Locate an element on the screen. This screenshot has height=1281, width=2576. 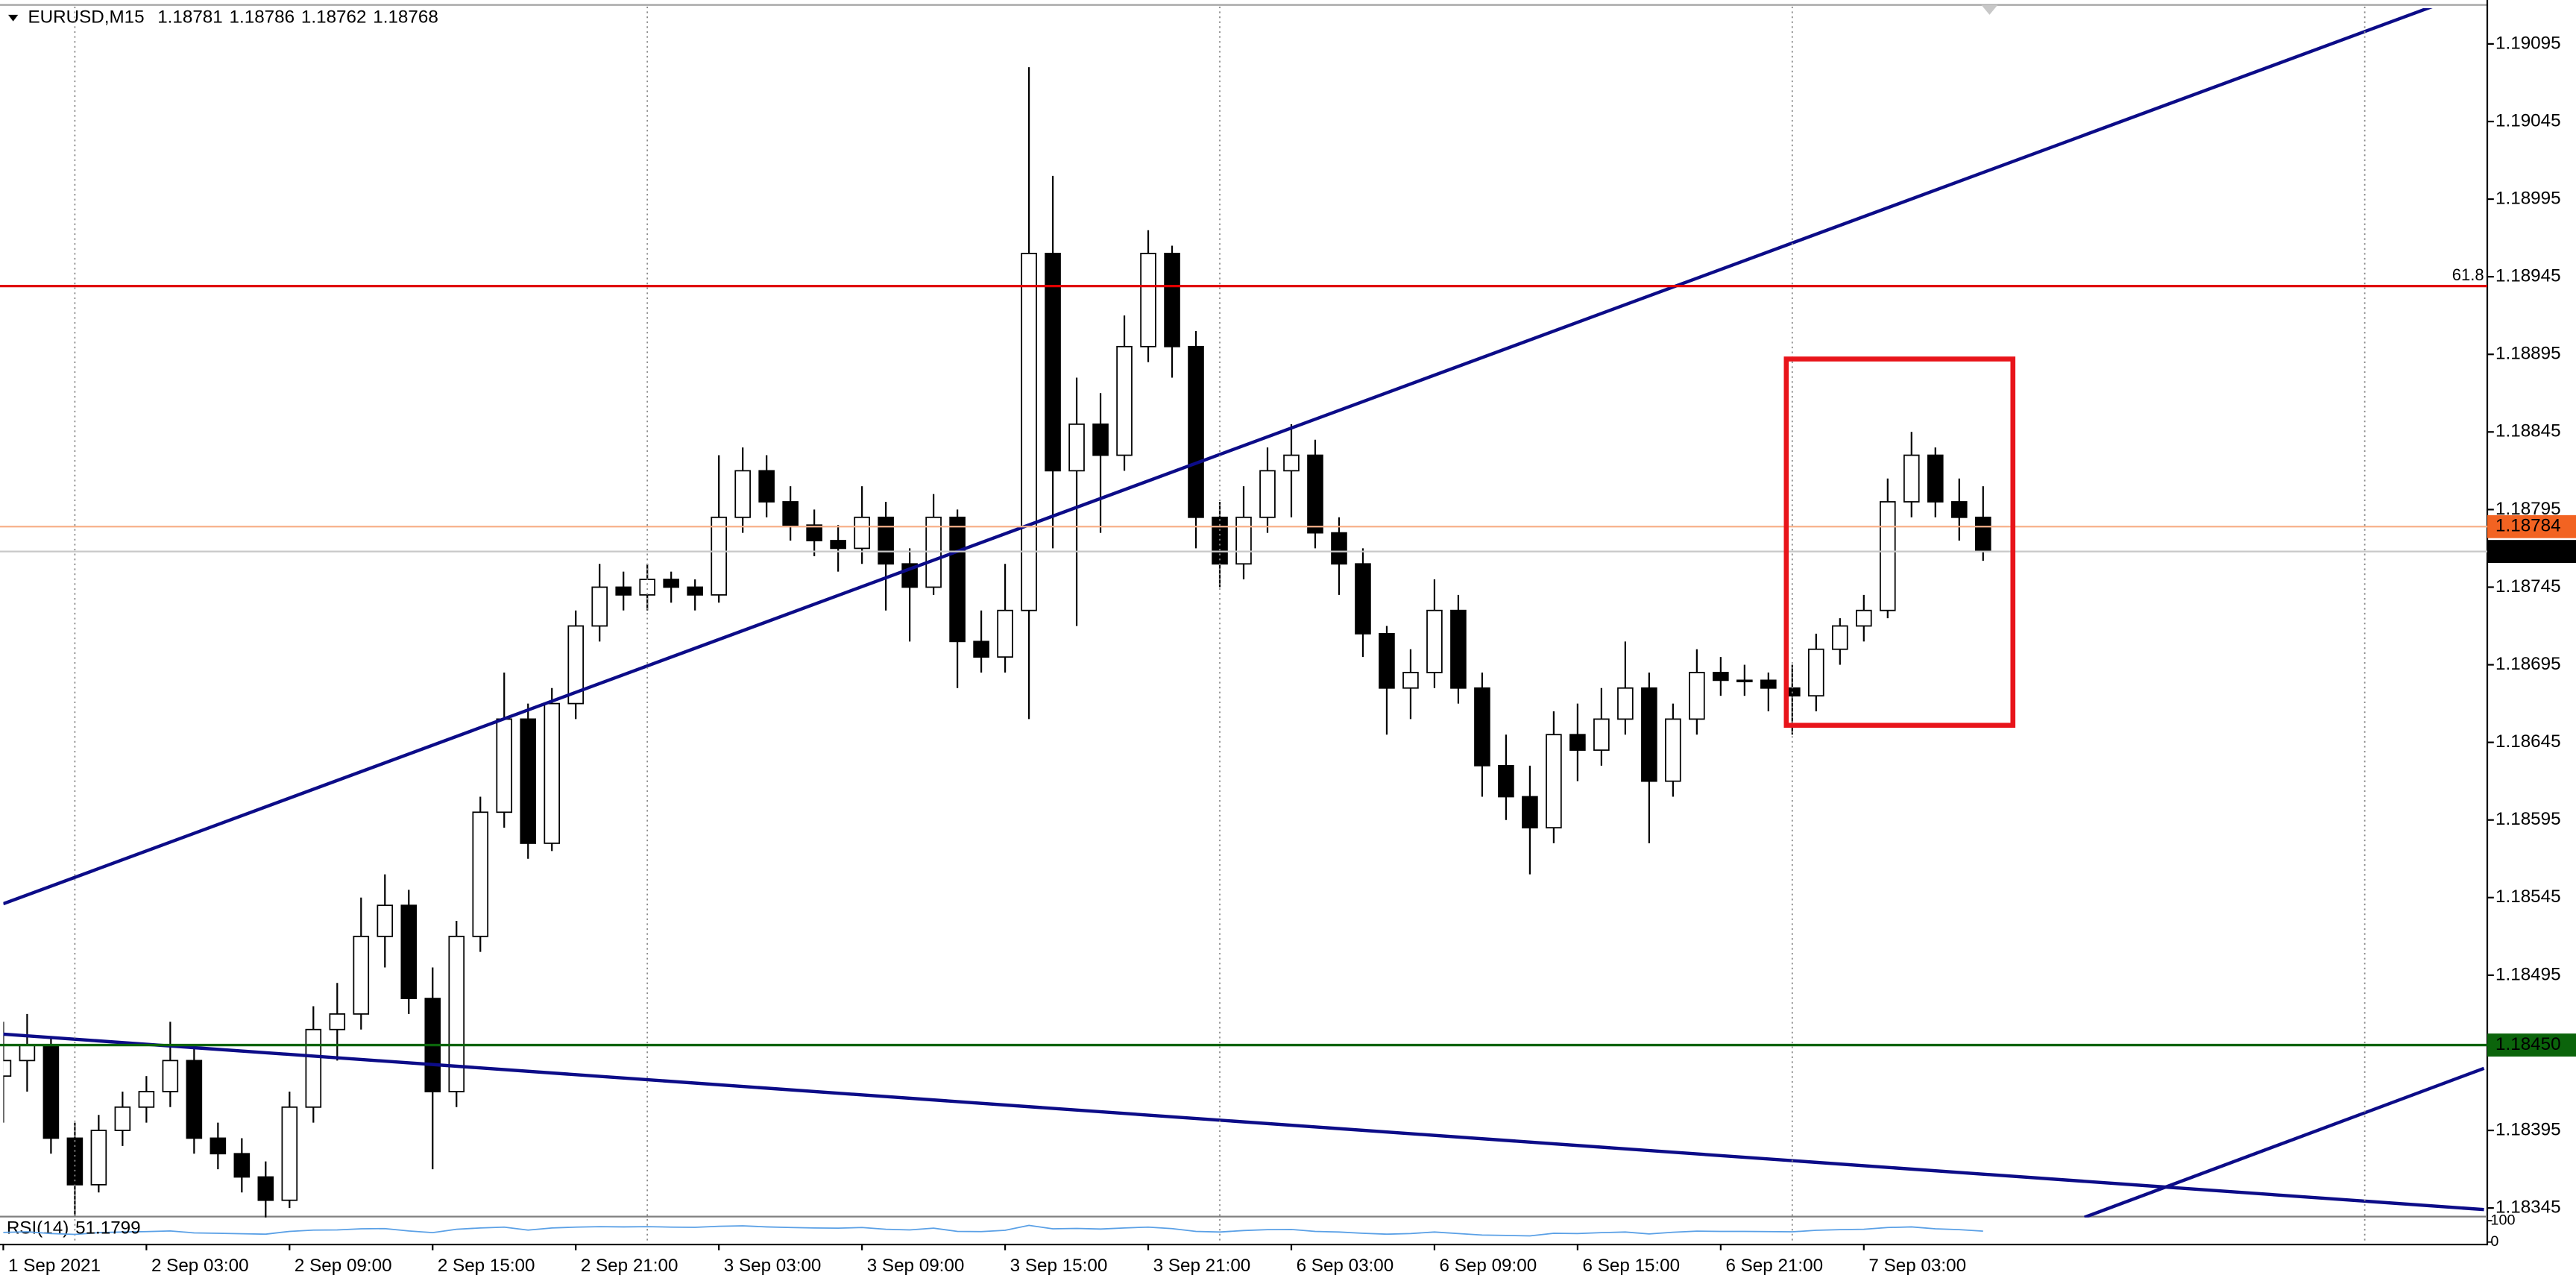
y-tick-label: 1.18695 is located at coordinates (2528, 664).